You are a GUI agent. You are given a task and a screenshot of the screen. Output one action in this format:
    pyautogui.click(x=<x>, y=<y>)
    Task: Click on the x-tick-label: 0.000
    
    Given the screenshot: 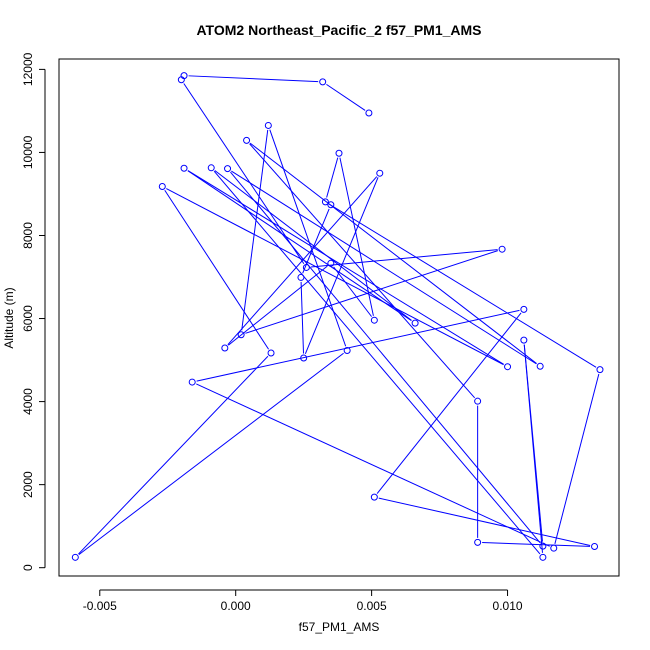 What is the action you would take?
    pyautogui.click(x=236, y=606)
    